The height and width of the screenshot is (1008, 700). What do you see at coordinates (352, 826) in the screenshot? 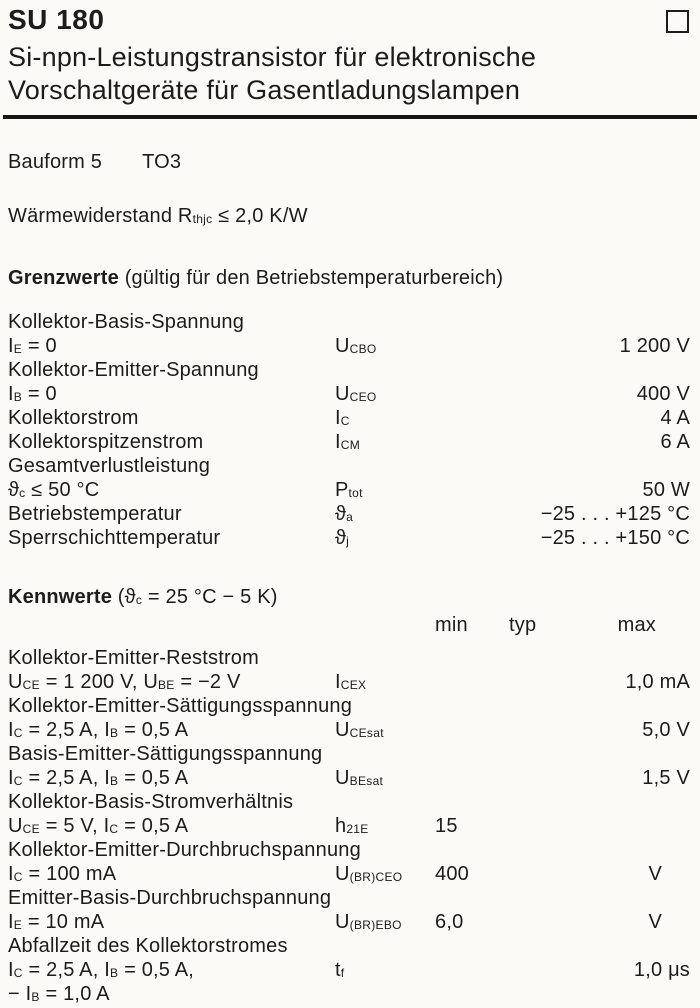
I see `param-symbol: h21E` at bounding box center [352, 826].